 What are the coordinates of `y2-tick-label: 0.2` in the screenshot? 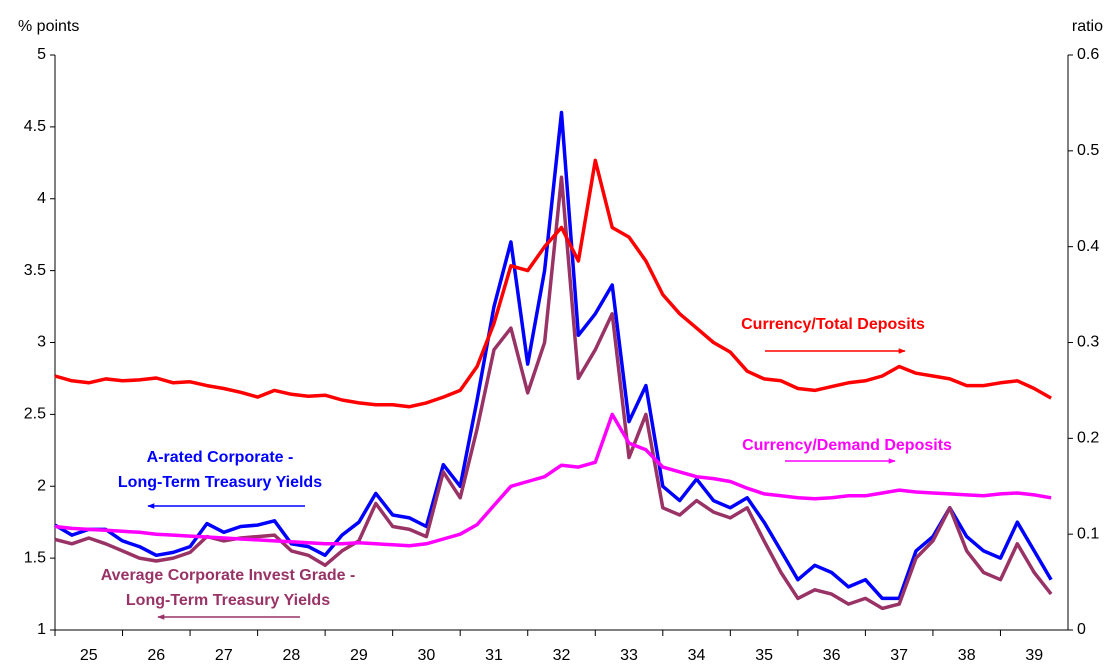 It's located at (1088, 438).